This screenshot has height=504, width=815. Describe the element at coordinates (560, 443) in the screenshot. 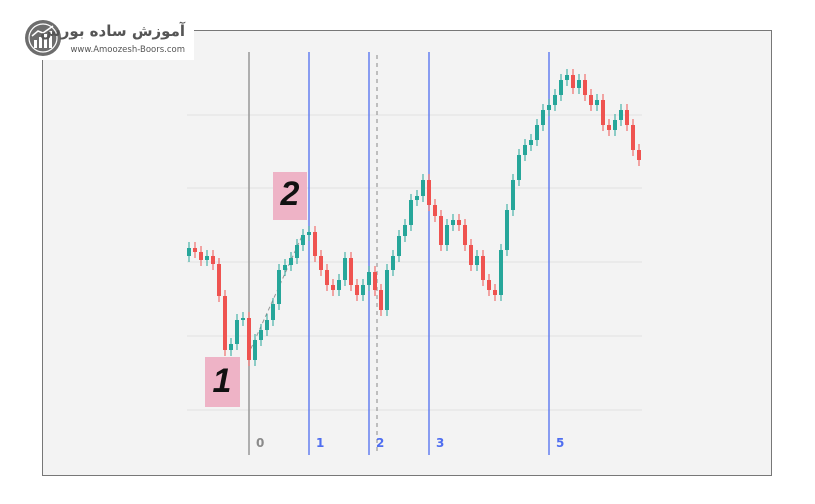

I see `fib-zone-label: 5` at that location.